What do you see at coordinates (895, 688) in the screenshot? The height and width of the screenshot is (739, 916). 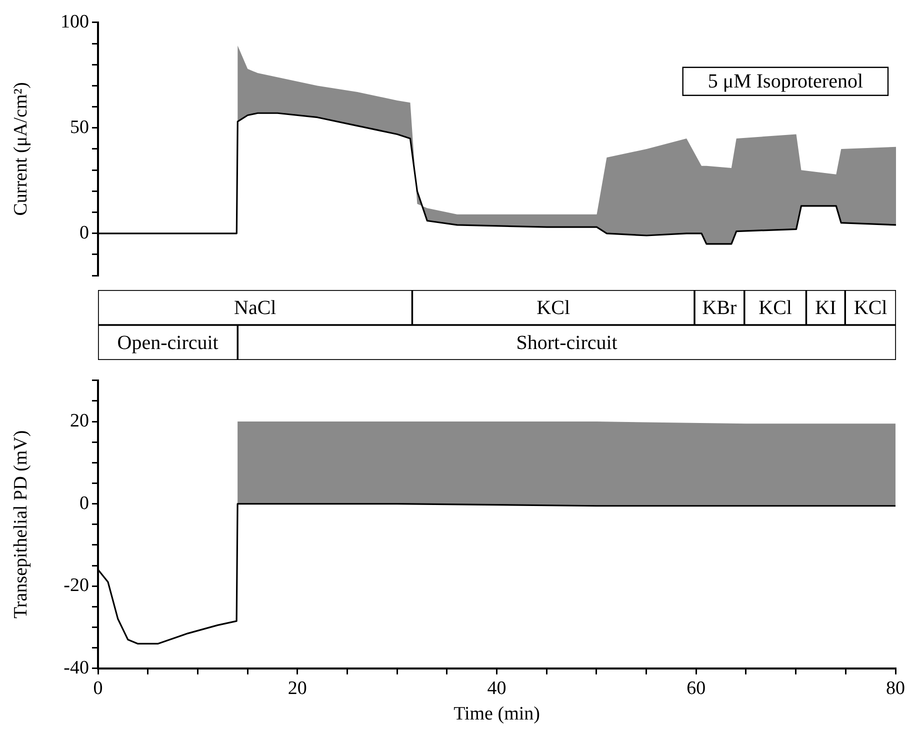 I see `x-tick-label: 80` at bounding box center [895, 688].